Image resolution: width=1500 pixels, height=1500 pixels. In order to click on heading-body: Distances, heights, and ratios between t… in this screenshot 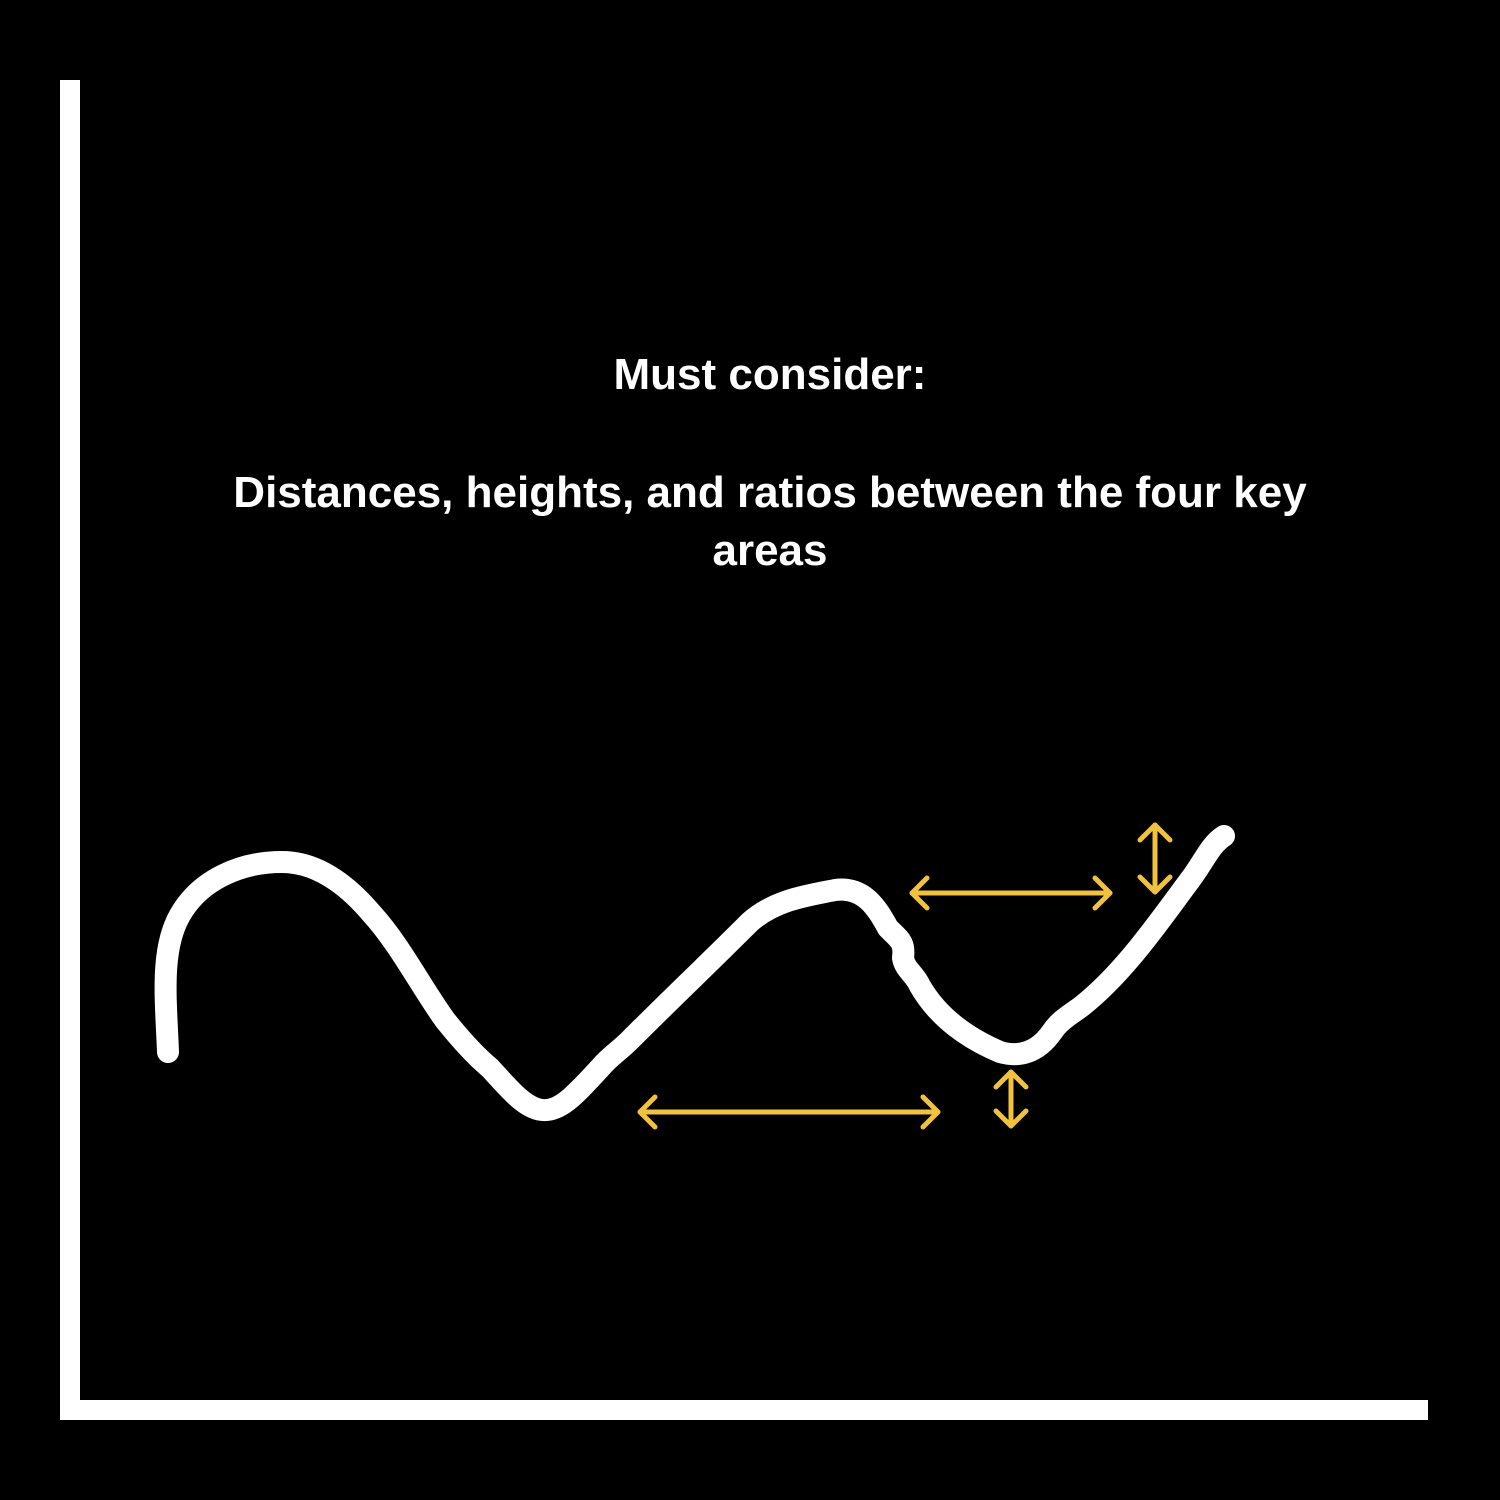, I will do `click(770, 521)`.